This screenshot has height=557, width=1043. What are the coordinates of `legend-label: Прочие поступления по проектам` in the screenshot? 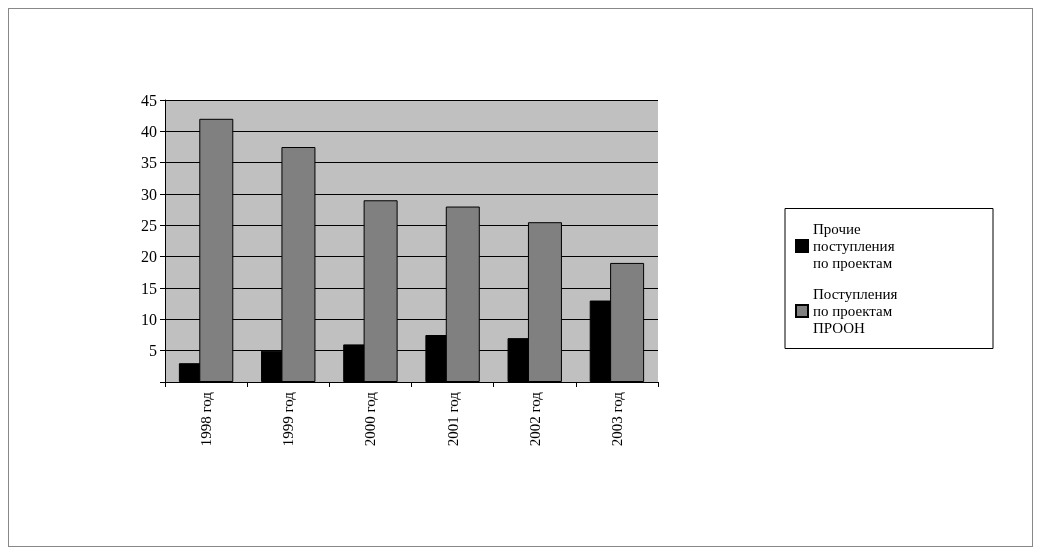 It's located at (856, 246).